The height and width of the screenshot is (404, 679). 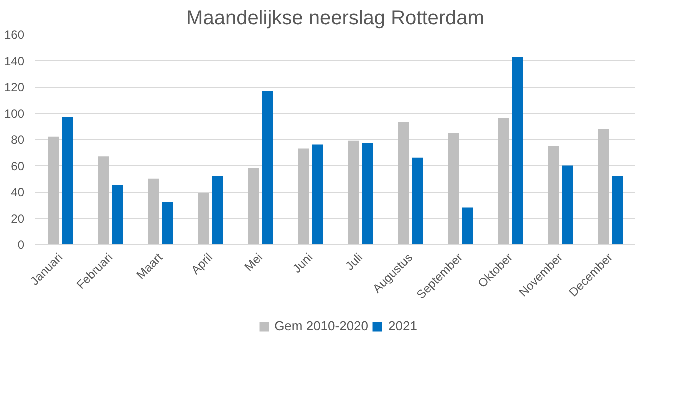 What do you see at coordinates (403, 326) in the screenshot?
I see `legend-label: 2021` at bounding box center [403, 326].